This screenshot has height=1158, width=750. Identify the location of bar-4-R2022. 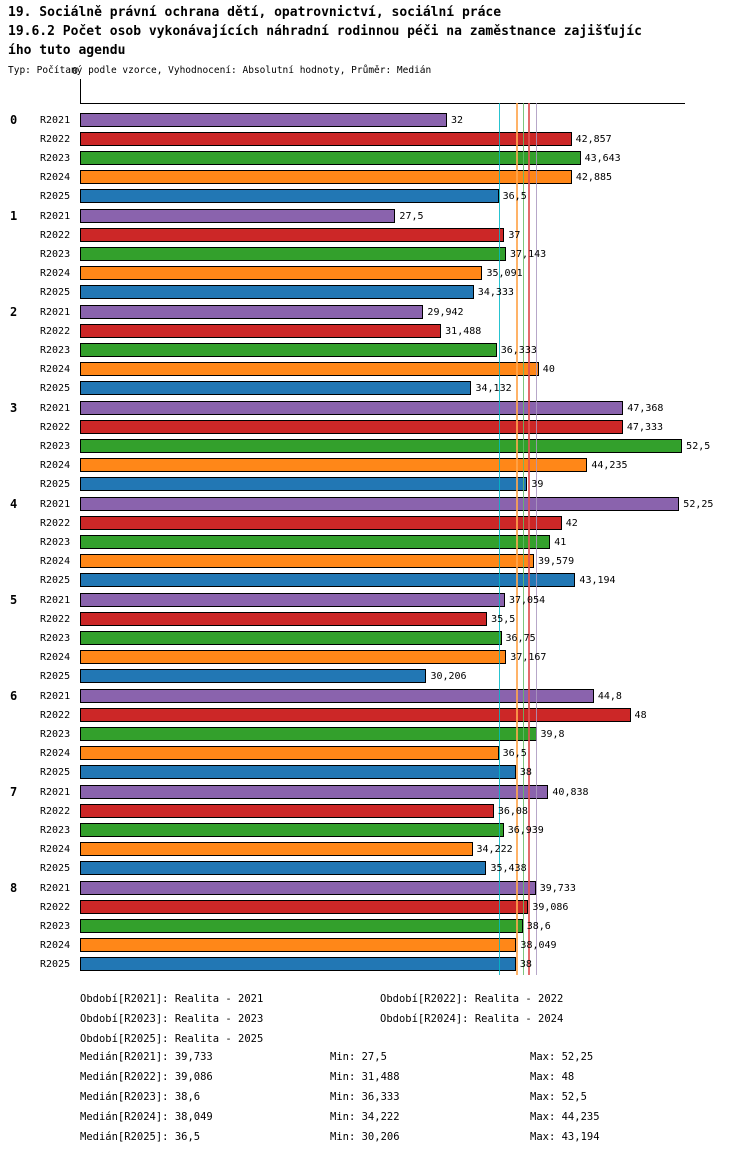
(321, 523).